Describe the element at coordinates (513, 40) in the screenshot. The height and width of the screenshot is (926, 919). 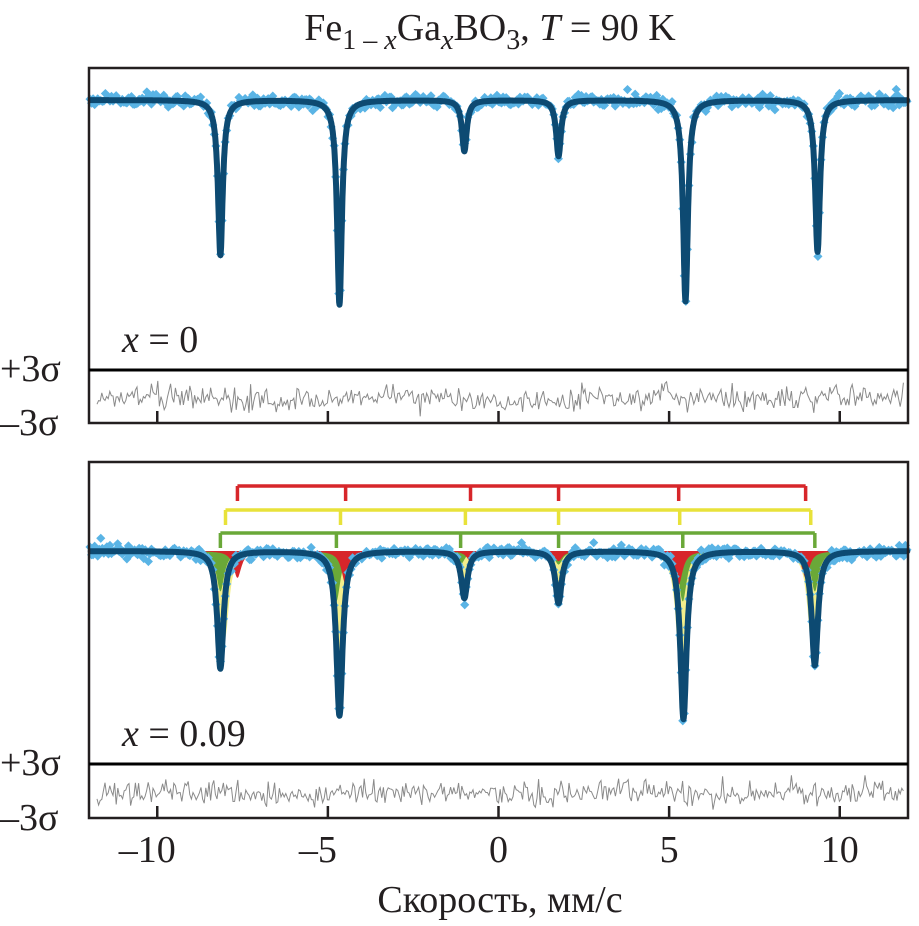
I see `title-part: 3` at that location.